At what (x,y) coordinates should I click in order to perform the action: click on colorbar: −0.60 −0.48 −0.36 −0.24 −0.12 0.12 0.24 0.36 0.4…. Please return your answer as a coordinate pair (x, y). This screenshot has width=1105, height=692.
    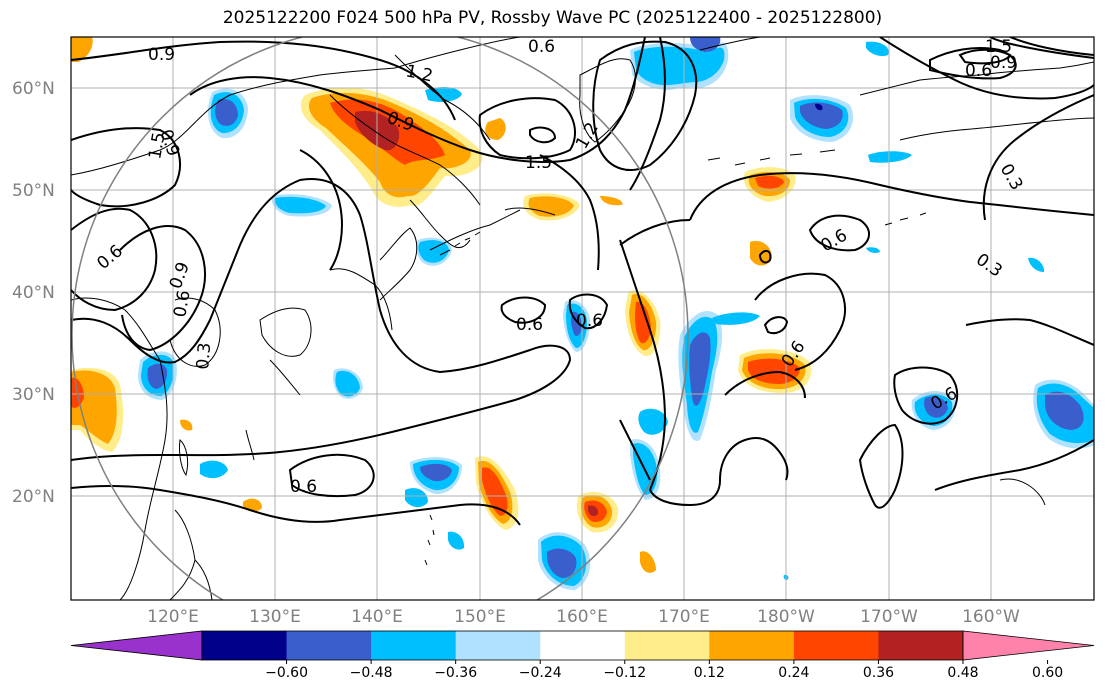
    Looking at the image, I should click on (582, 655).